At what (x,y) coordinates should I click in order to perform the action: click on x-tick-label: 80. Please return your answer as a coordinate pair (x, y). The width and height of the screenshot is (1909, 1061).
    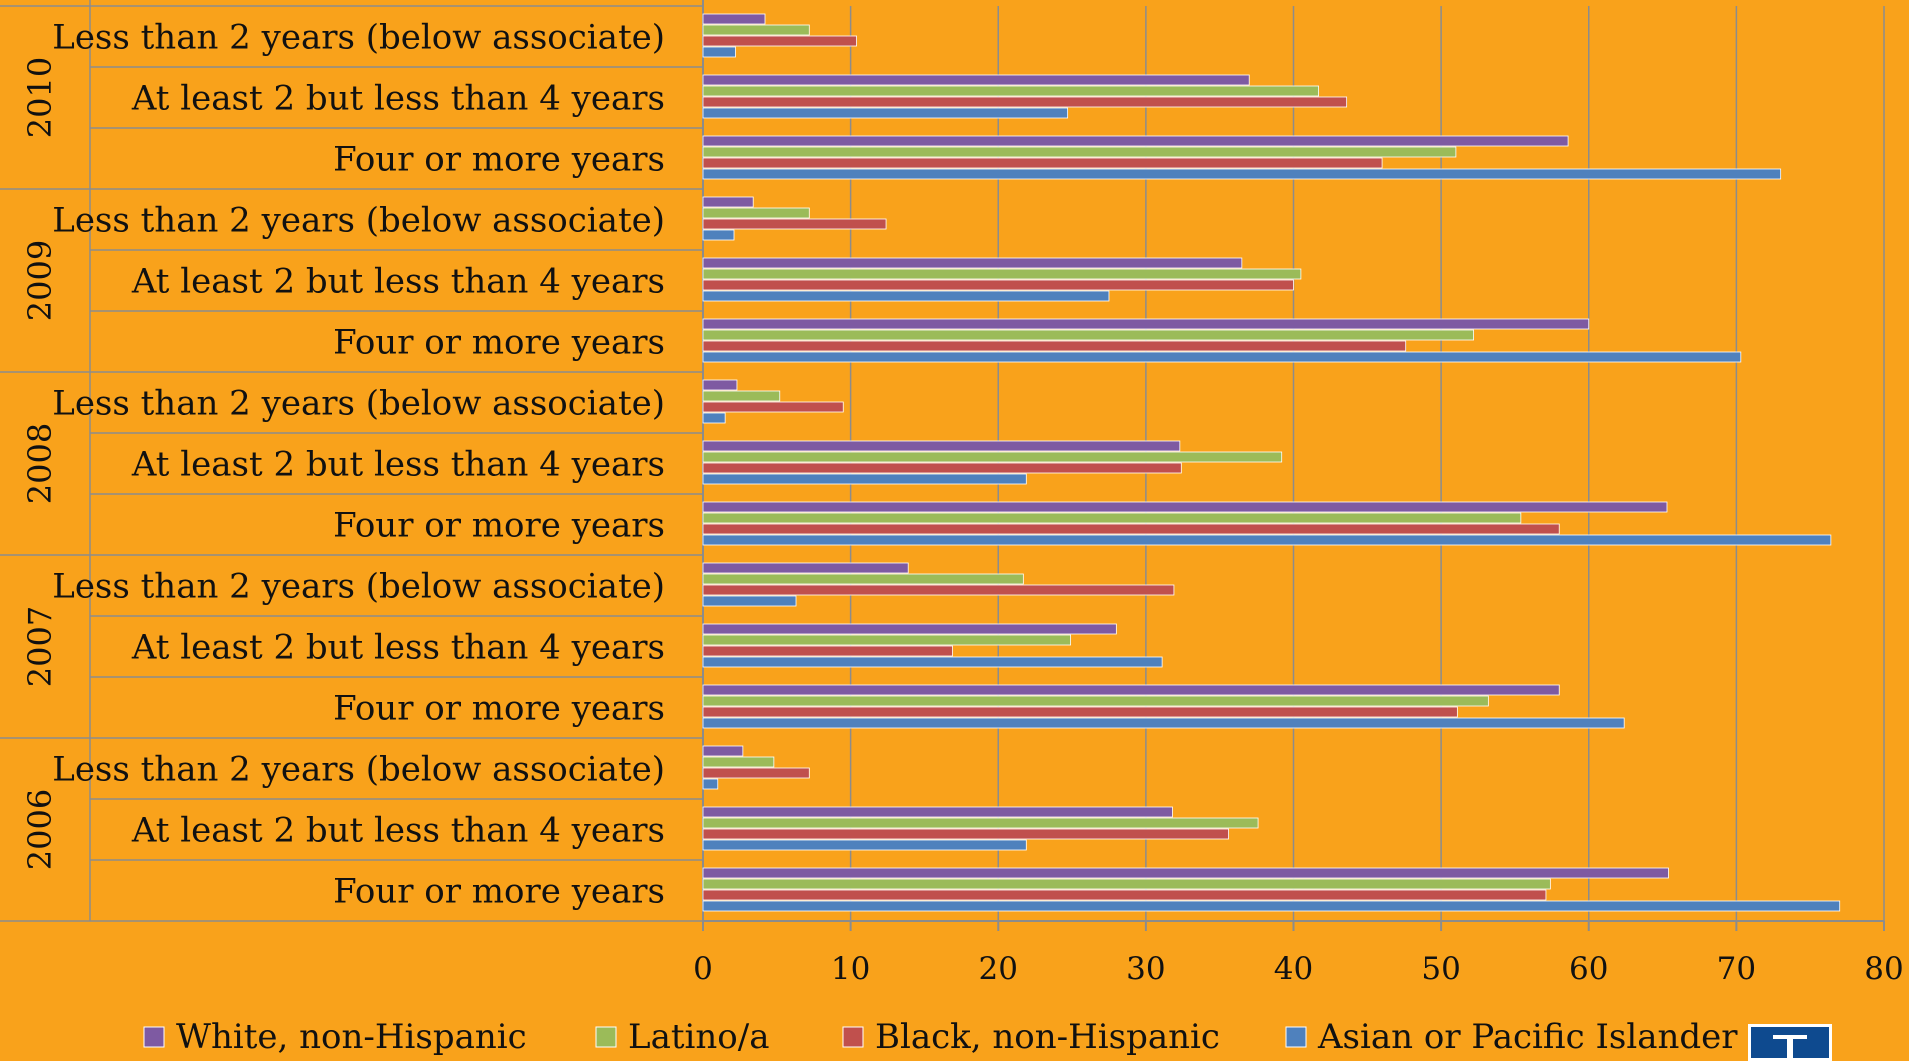
    Looking at the image, I should click on (1883, 969).